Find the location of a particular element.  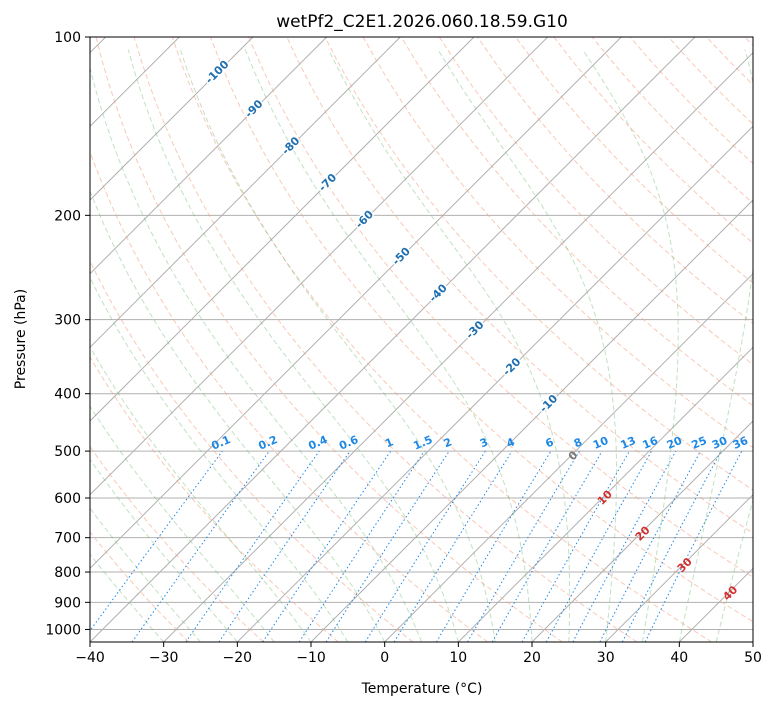

y-tick-label: 300 is located at coordinates (67, 321).